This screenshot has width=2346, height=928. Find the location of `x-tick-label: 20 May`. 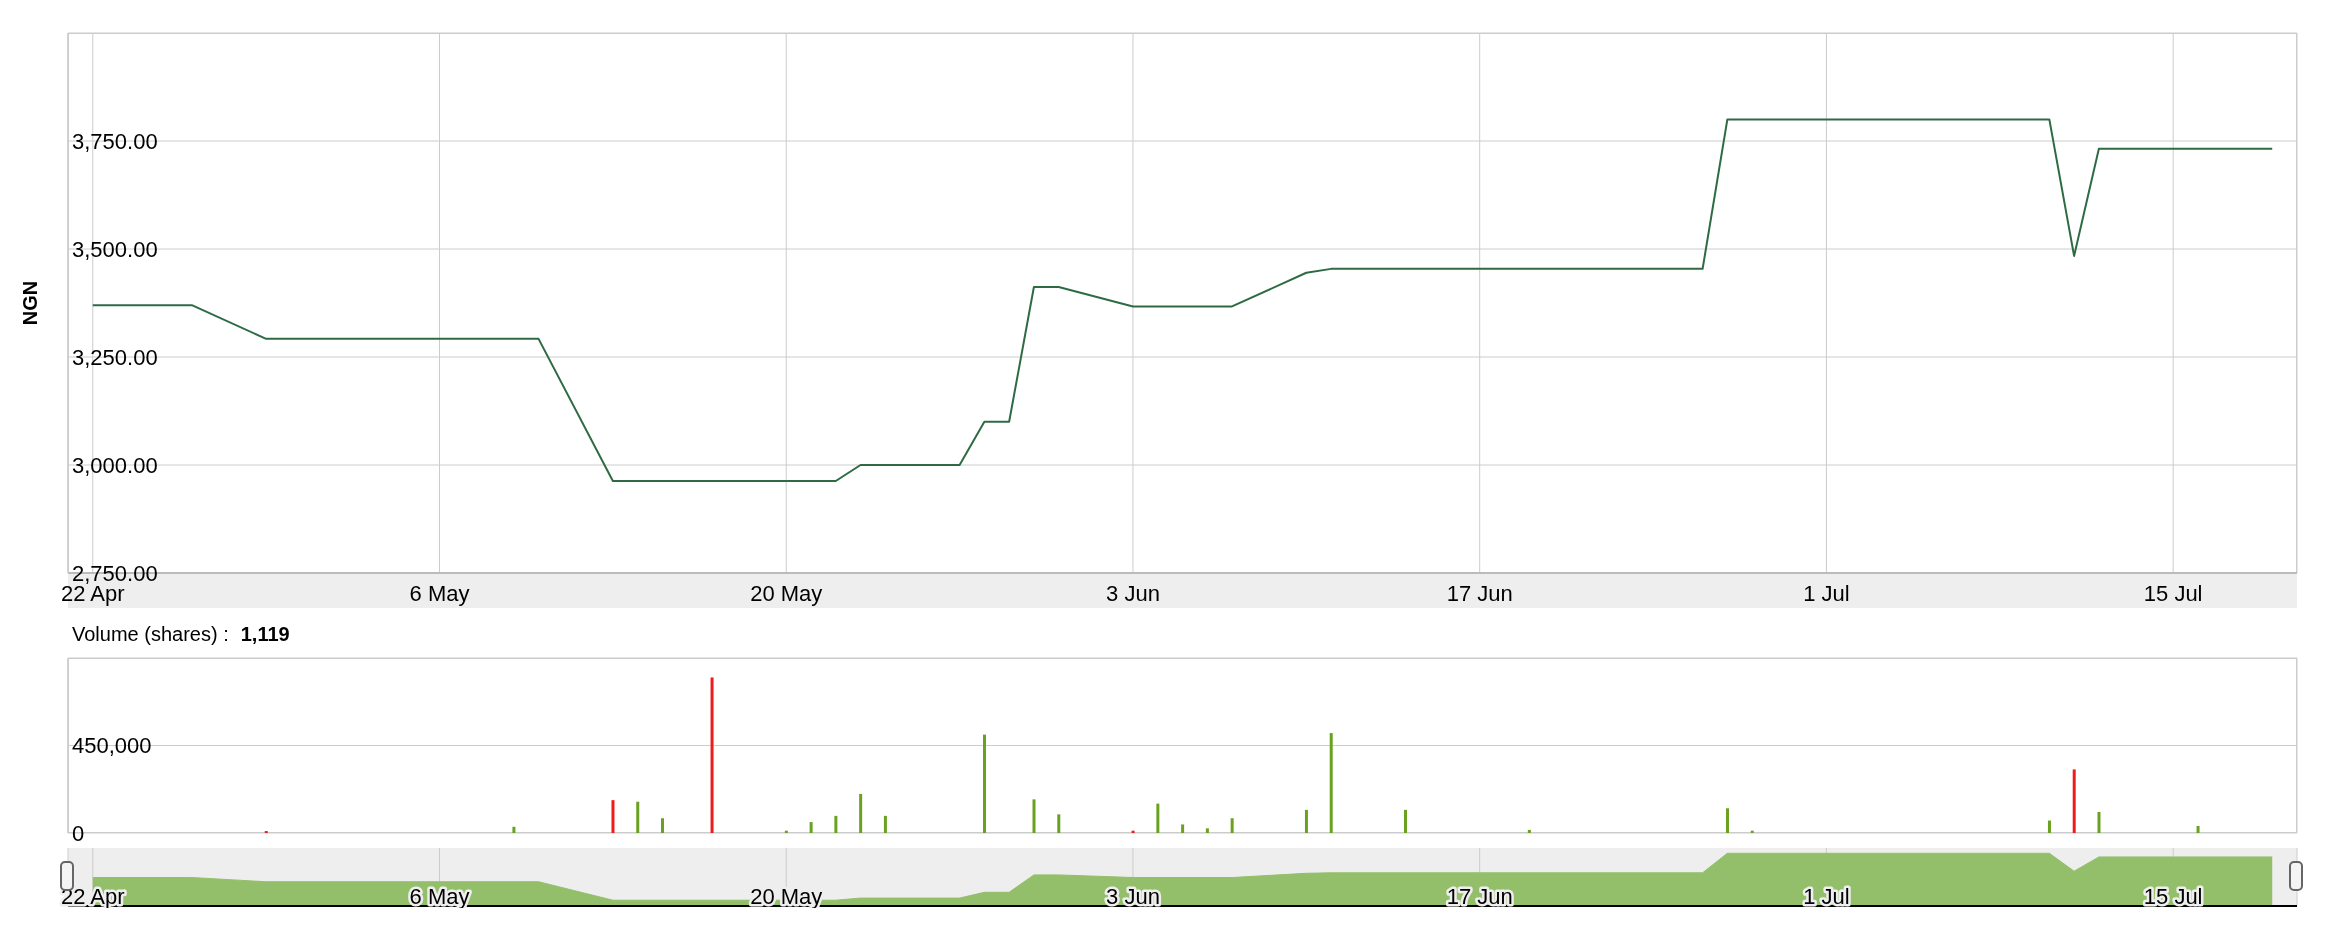

x-tick-label: 20 May is located at coordinates (786, 593).